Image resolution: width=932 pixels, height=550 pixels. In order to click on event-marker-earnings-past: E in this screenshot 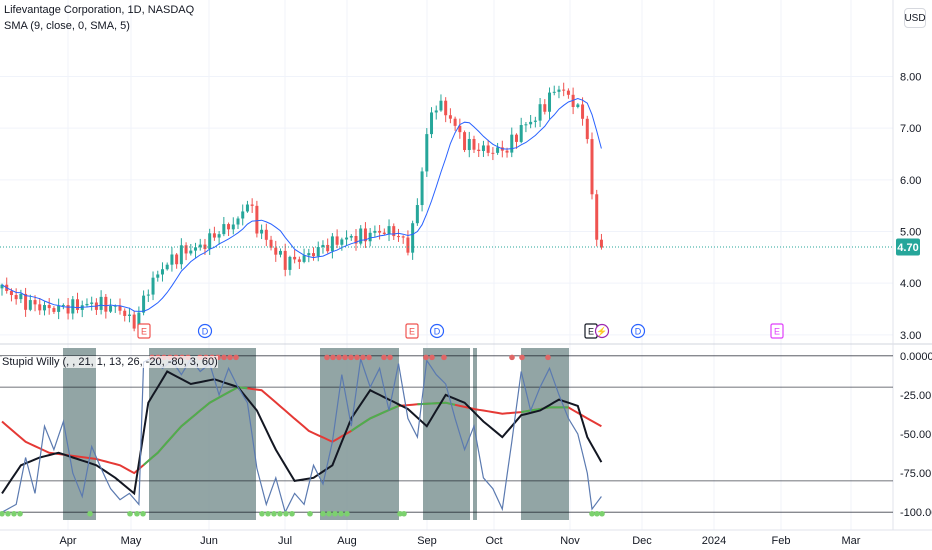, I will do `click(144, 331)`.